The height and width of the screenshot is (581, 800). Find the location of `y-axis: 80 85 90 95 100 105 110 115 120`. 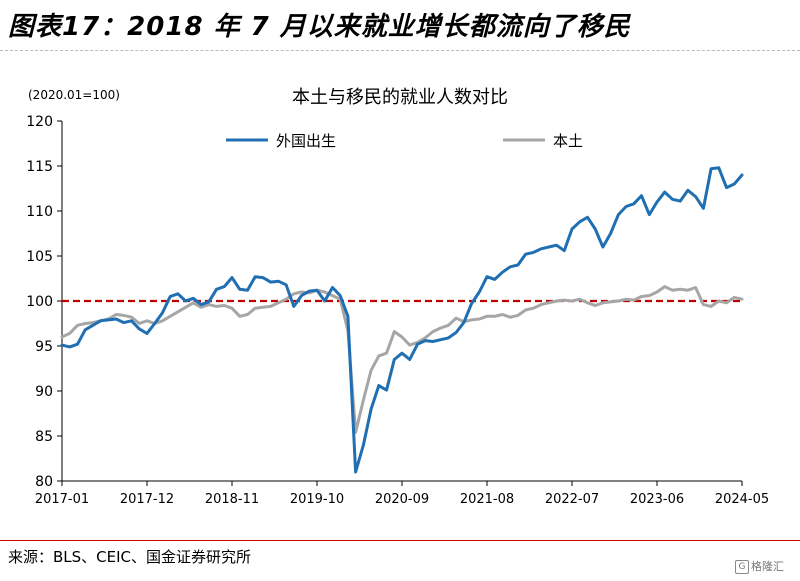

y-axis: 80 85 90 95 100 105 110 115 120 is located at coordinates (44, 302).